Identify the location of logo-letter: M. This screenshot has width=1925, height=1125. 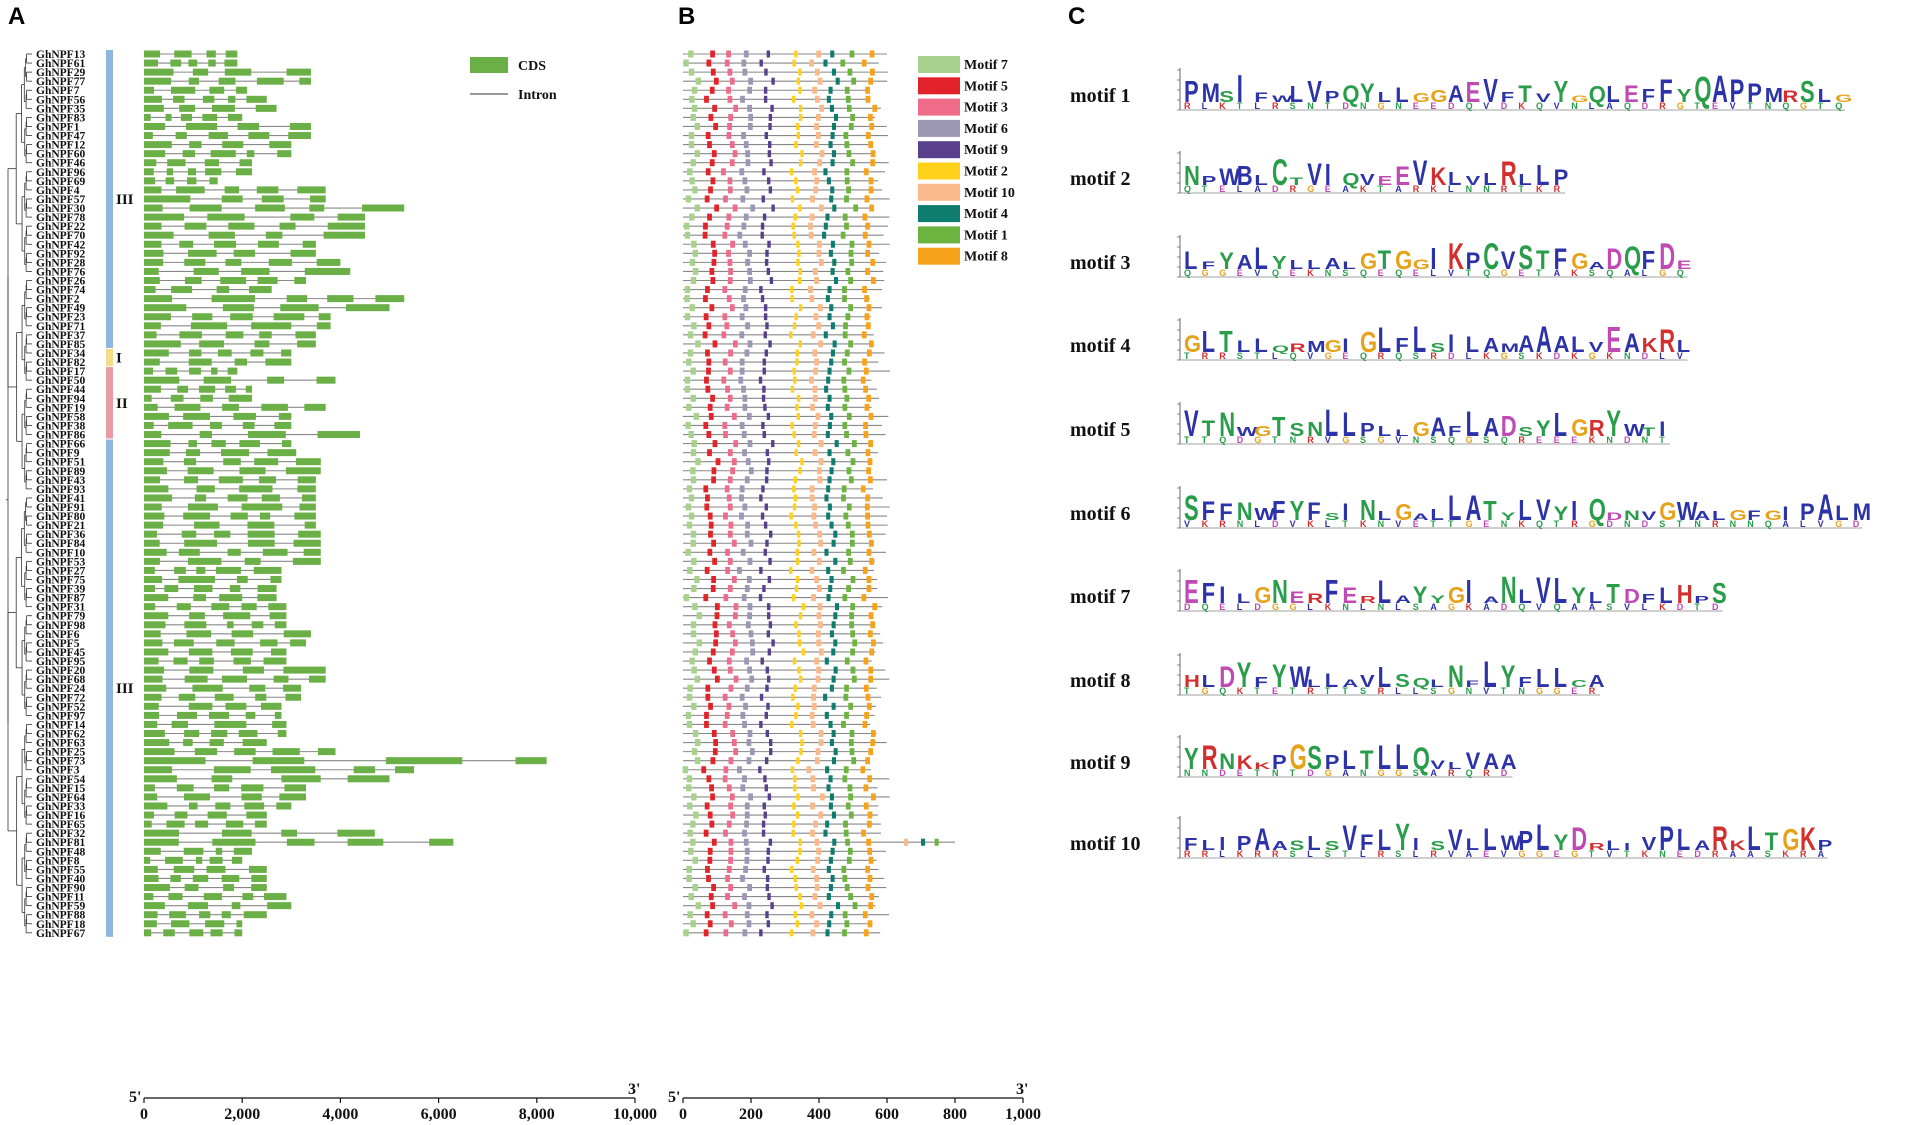
(1510, 348).